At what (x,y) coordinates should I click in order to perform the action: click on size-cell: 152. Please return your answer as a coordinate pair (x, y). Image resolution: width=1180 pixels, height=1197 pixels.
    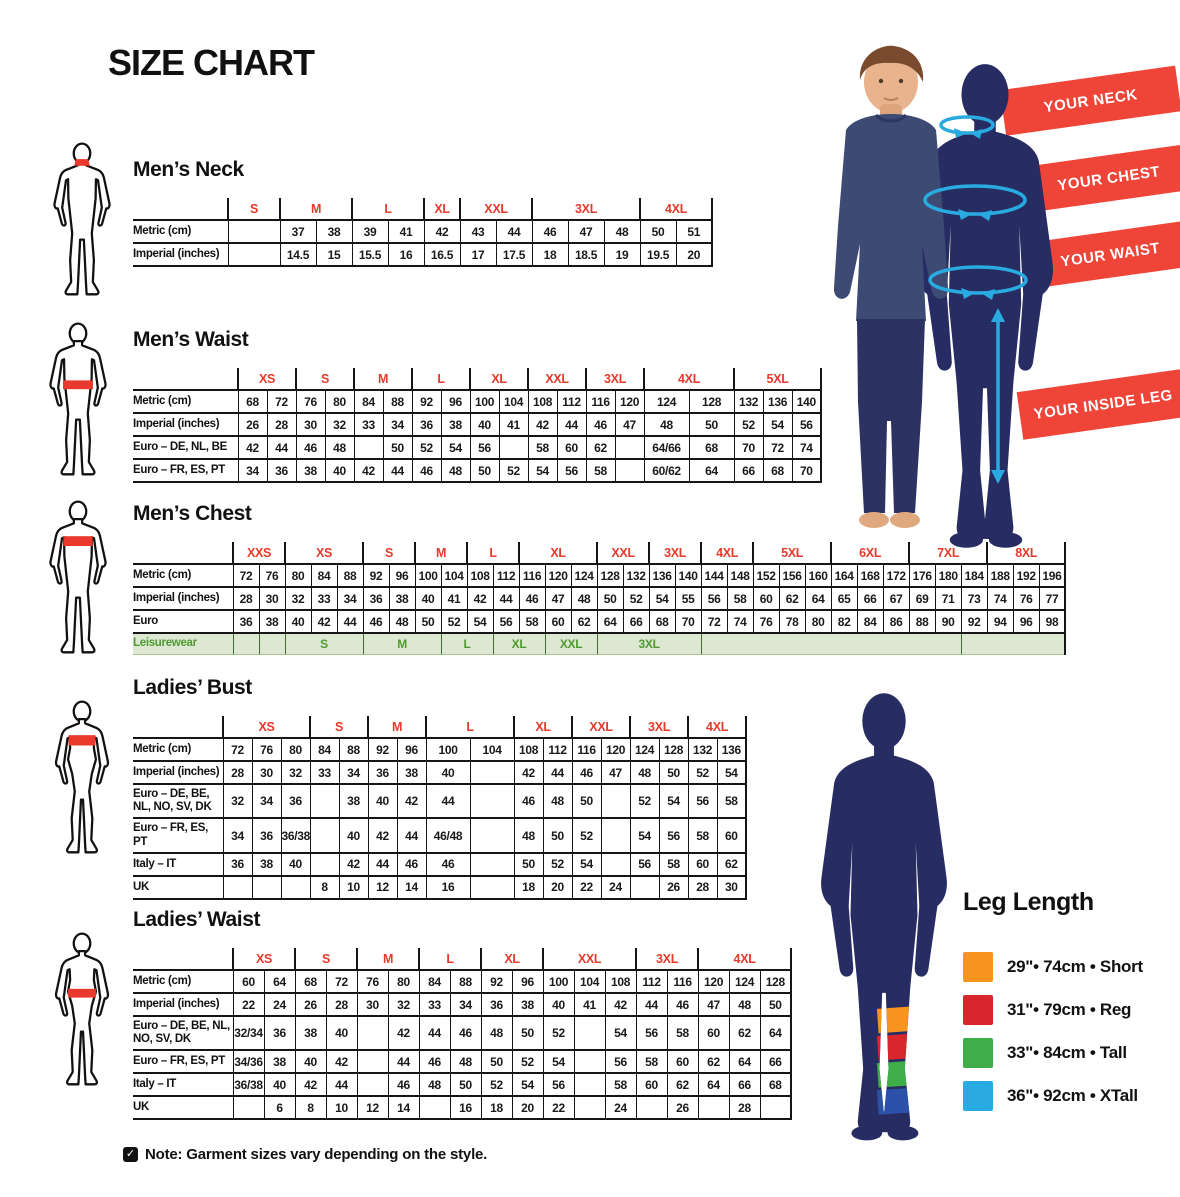
    Looking at the image, I should click on (766, 576).